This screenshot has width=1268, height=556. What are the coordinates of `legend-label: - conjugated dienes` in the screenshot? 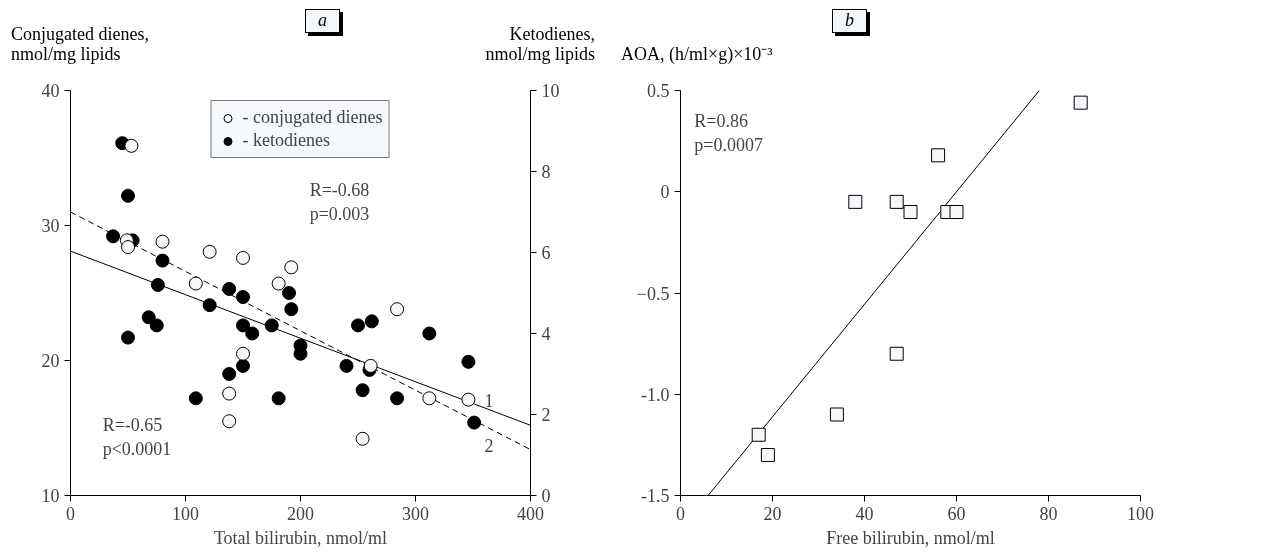 It's located at (312, 117).